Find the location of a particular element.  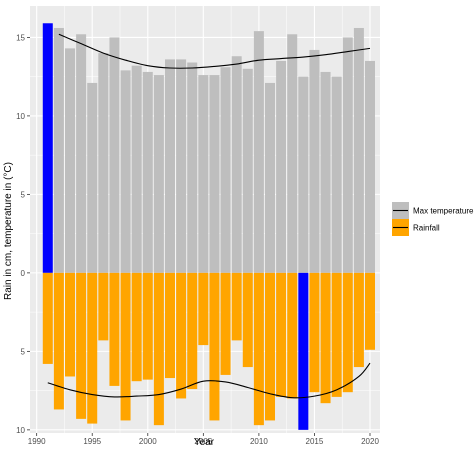

x-axis: 1990 1995 2000 2005 2010 2015 2020 is located at coordinates (203, 439).